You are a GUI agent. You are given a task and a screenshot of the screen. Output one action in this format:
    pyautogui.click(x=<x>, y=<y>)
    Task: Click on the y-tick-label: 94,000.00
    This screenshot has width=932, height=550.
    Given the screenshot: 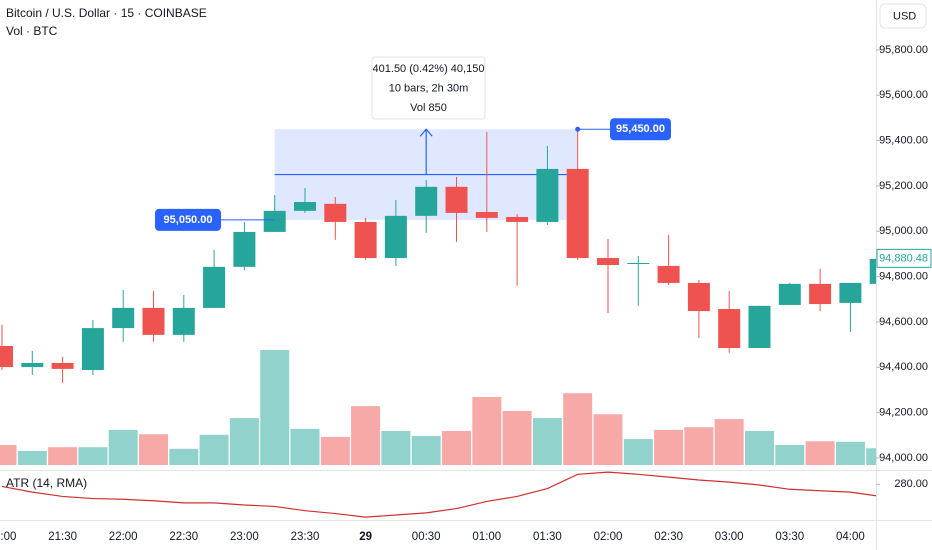 What is the action you would take?
    pyautogui.click(x=903, y=458)
    